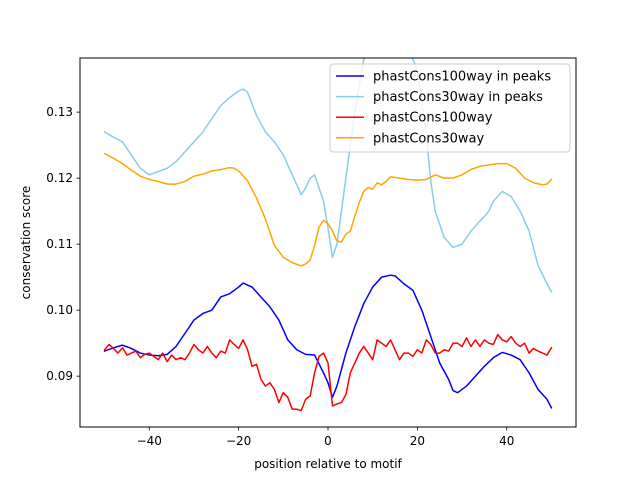 The image size is (640, 480). Describe the element at coordinates (238, 441) in the screenshot. I see `x-tick-label: −20` at that location.